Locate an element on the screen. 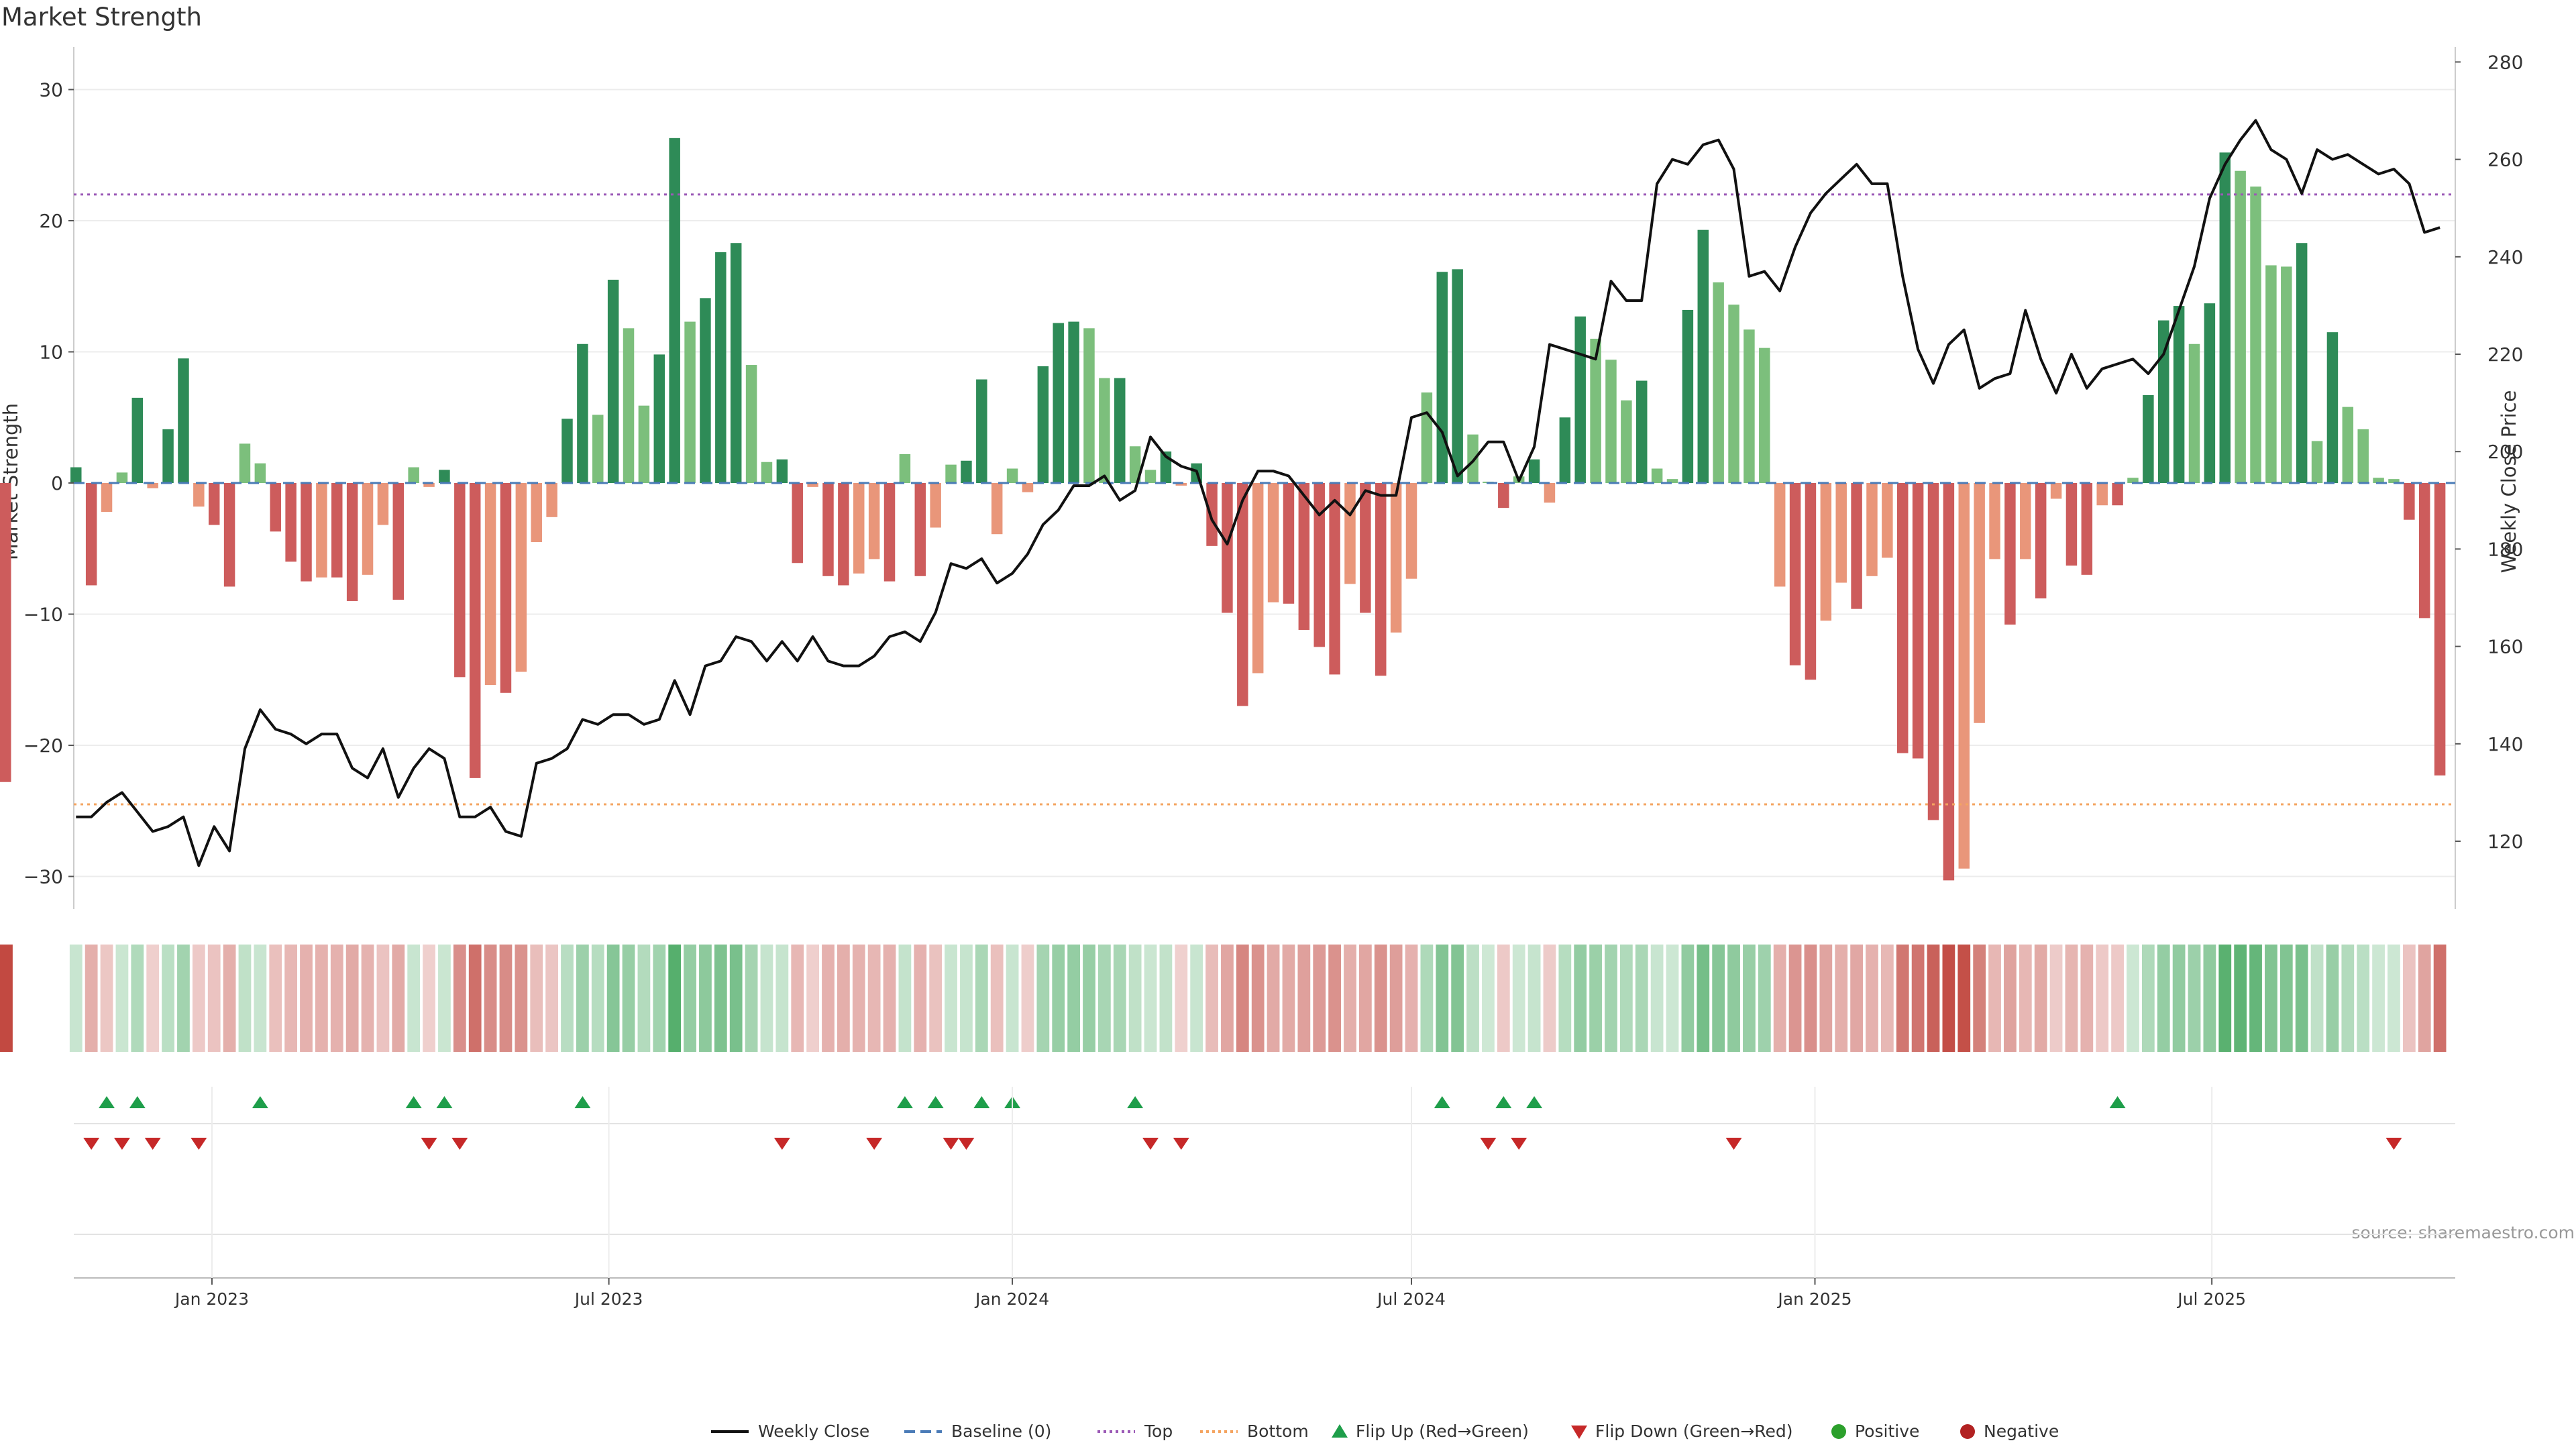  y2-tick-label: 160 is located at coordinates (2505, 647).